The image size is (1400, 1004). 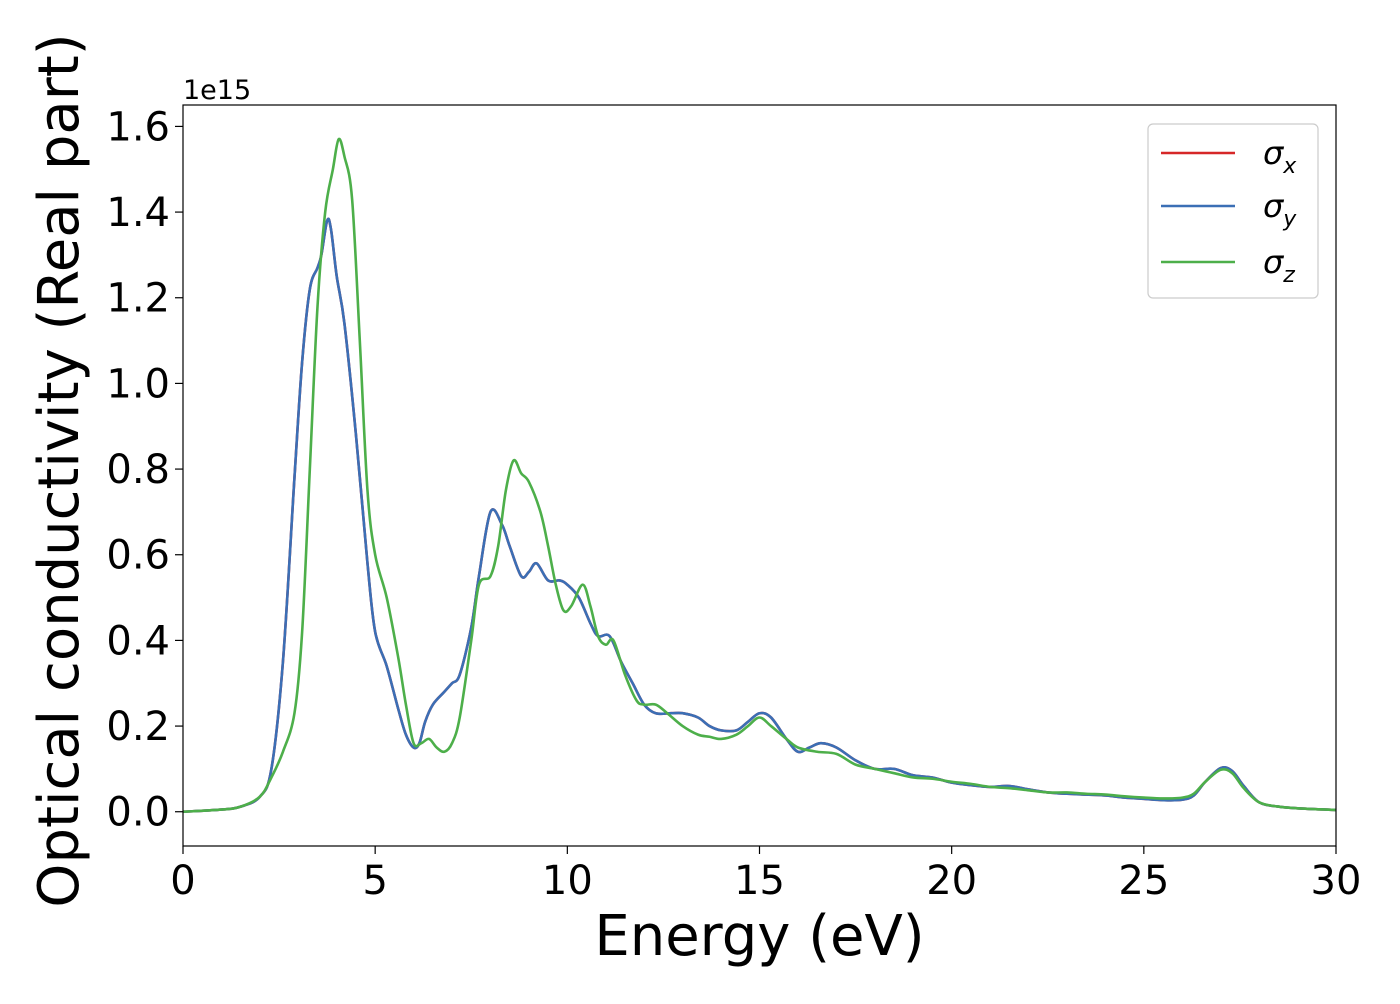 I want to click on legend-subscript: y, so click(x=1289, y=219).